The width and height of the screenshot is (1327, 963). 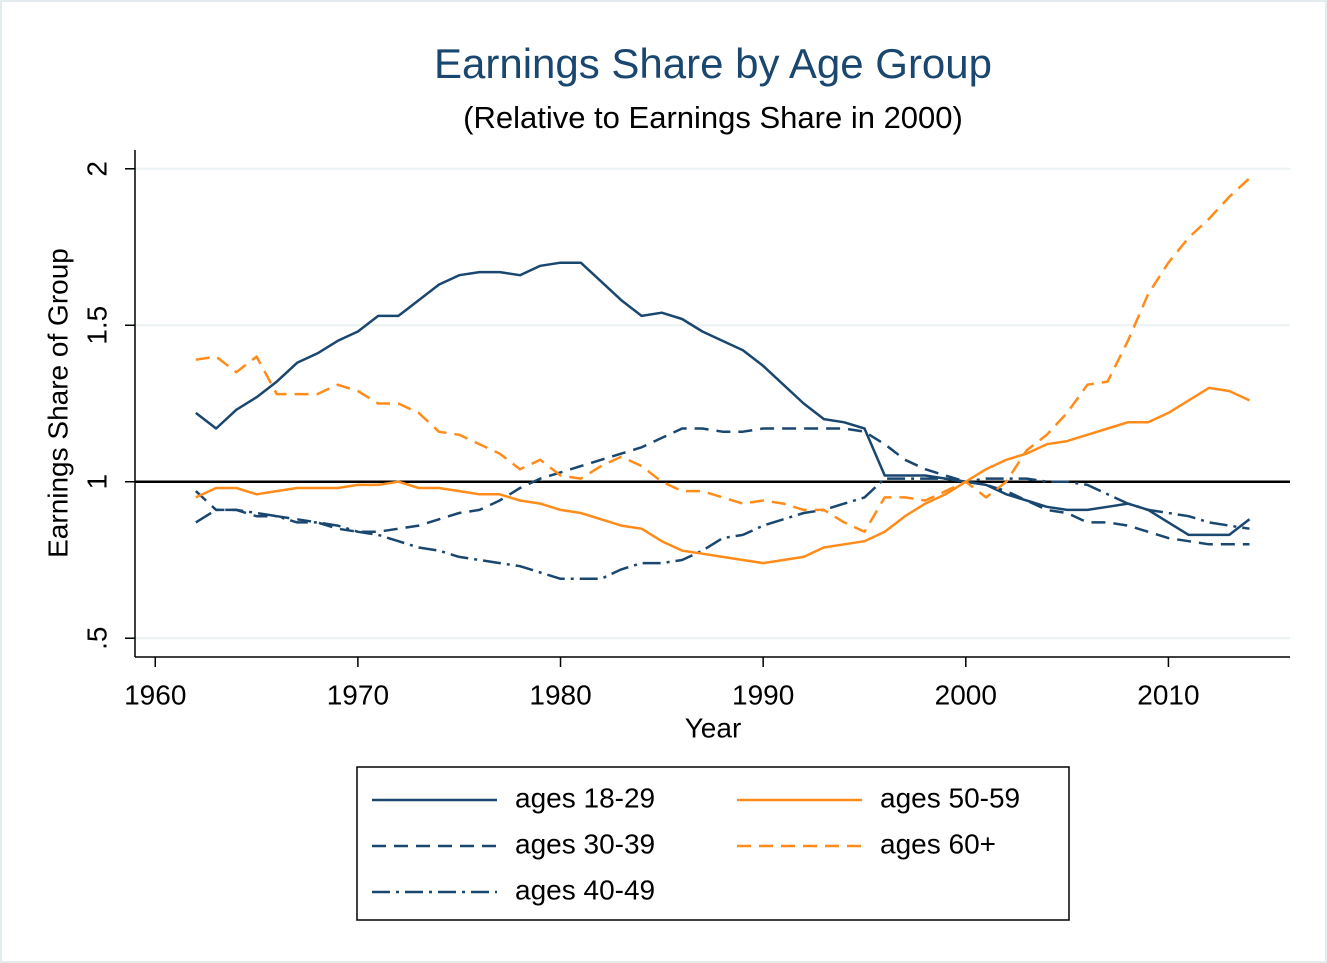 I want to click on y-tick-label: 1, so click(x=96, y=482).